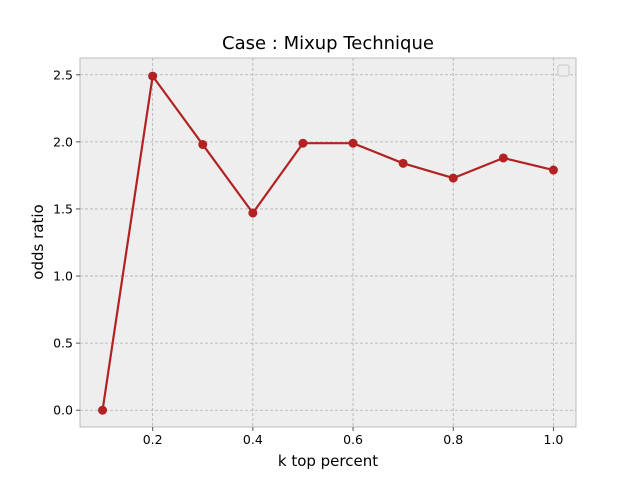 This screenshot has width=640, height=480. What do you see at coordinates (63, 343) in the screenshot?
I see `y-tick-label: 0.5` at bounding box center [63, 343].